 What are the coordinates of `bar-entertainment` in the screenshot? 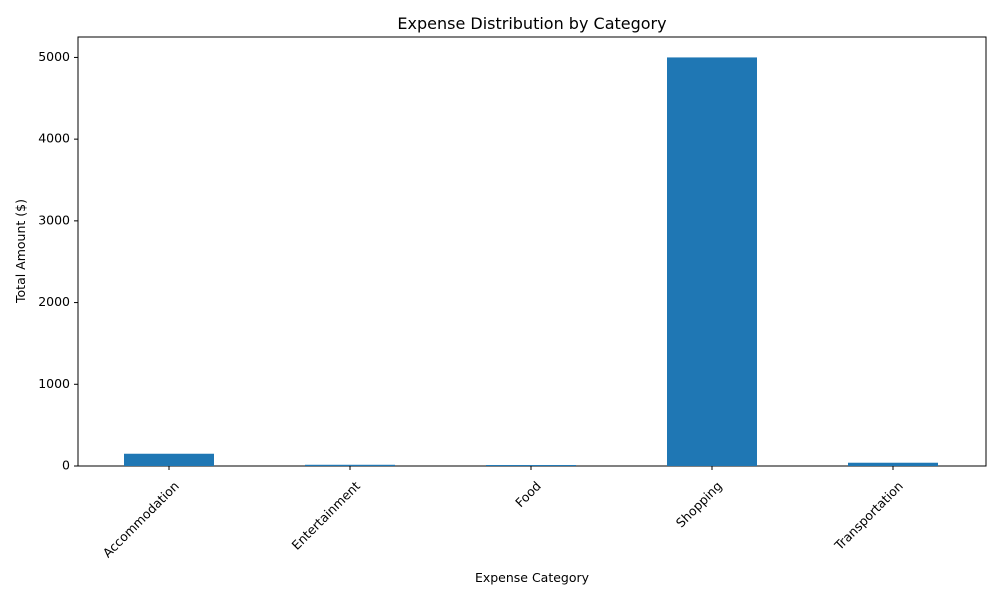 It's located at (350, 465).